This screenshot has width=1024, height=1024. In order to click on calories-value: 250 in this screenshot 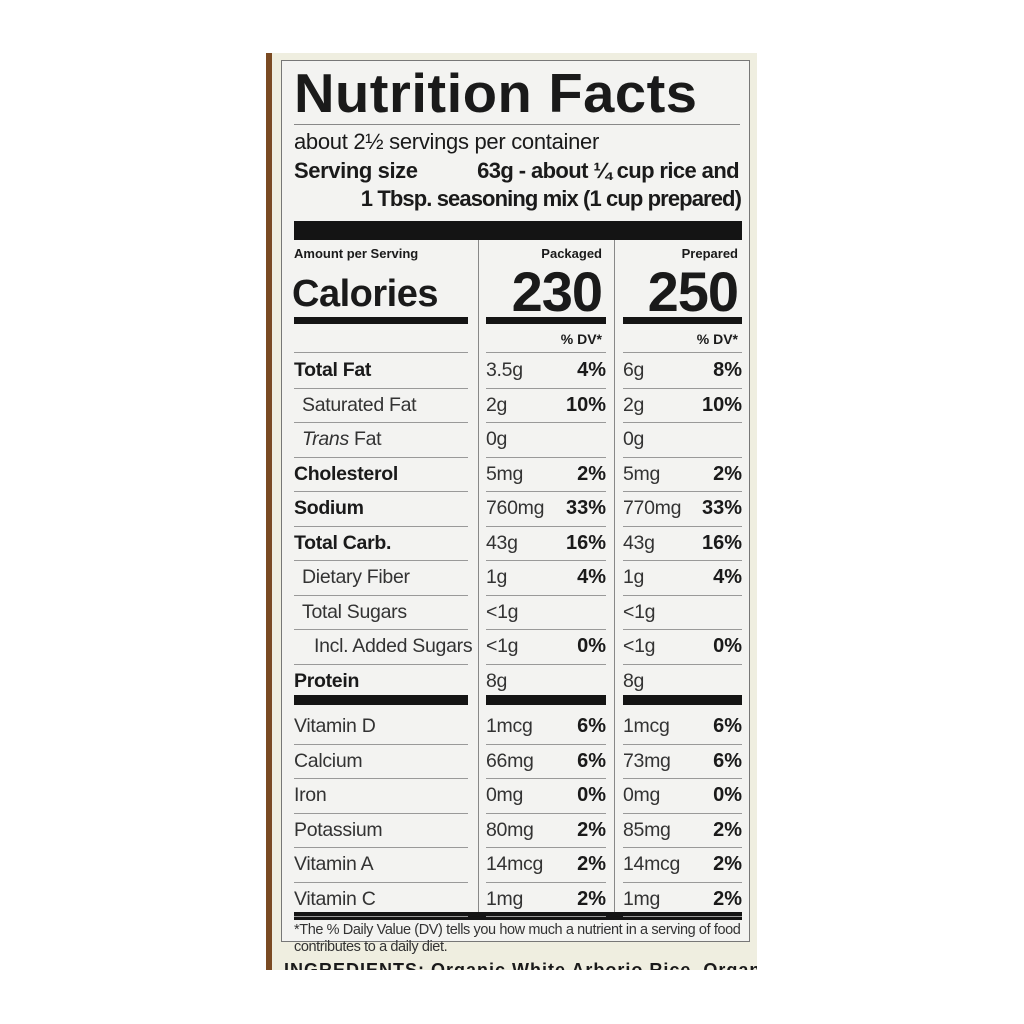, I will do `click(693, 291)`.